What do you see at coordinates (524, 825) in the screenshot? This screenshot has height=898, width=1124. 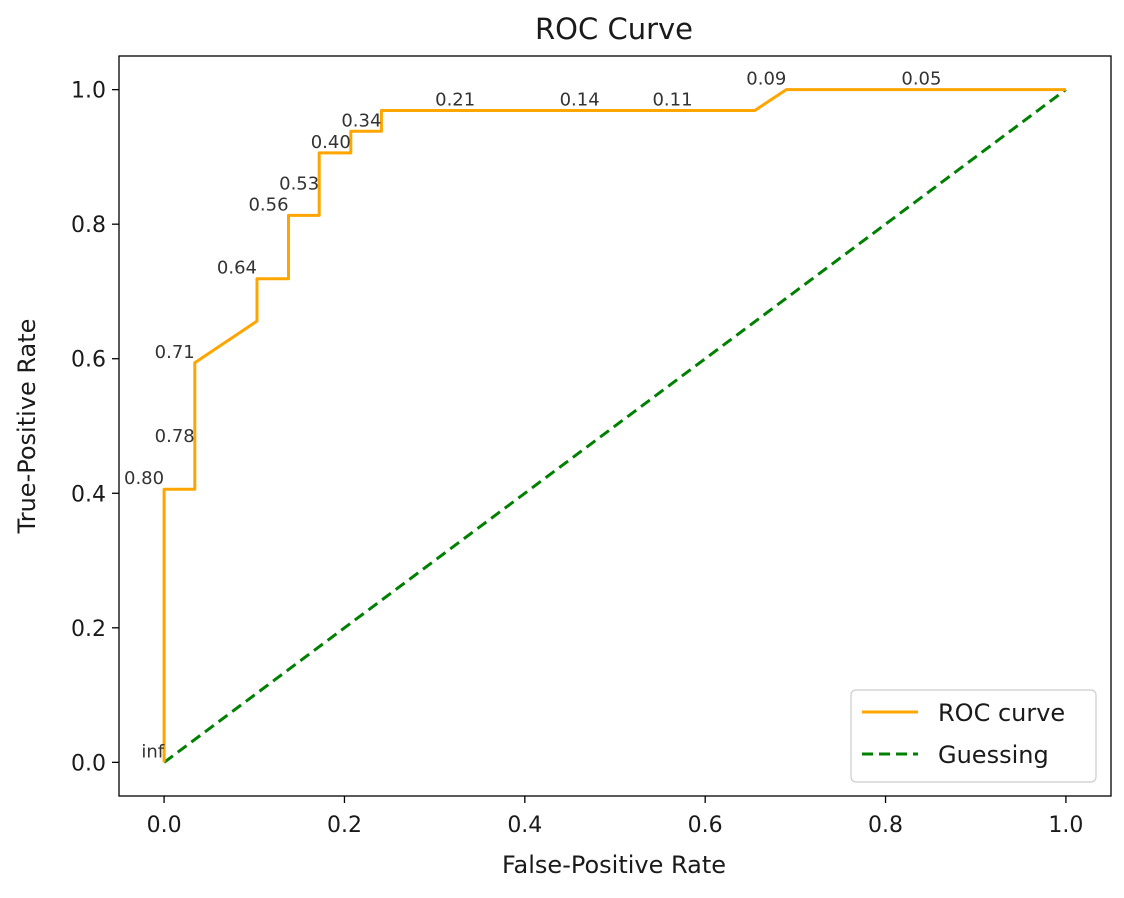 I see `x-tick-label: 0.4` at bounding box center [524, 825].